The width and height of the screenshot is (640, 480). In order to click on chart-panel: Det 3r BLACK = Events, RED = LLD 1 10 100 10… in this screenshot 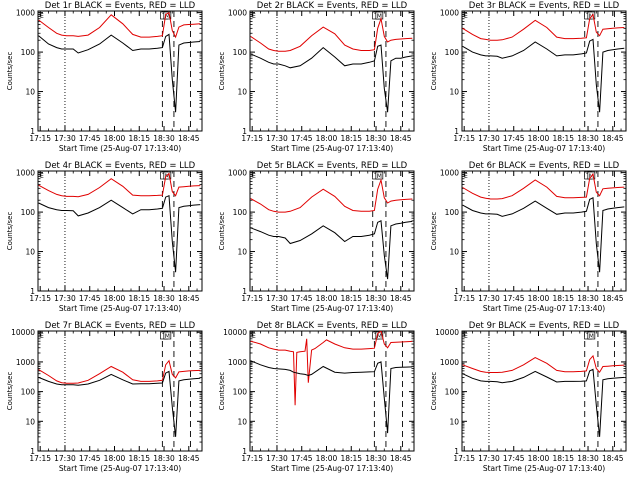, I will do `click(528, 77)`.